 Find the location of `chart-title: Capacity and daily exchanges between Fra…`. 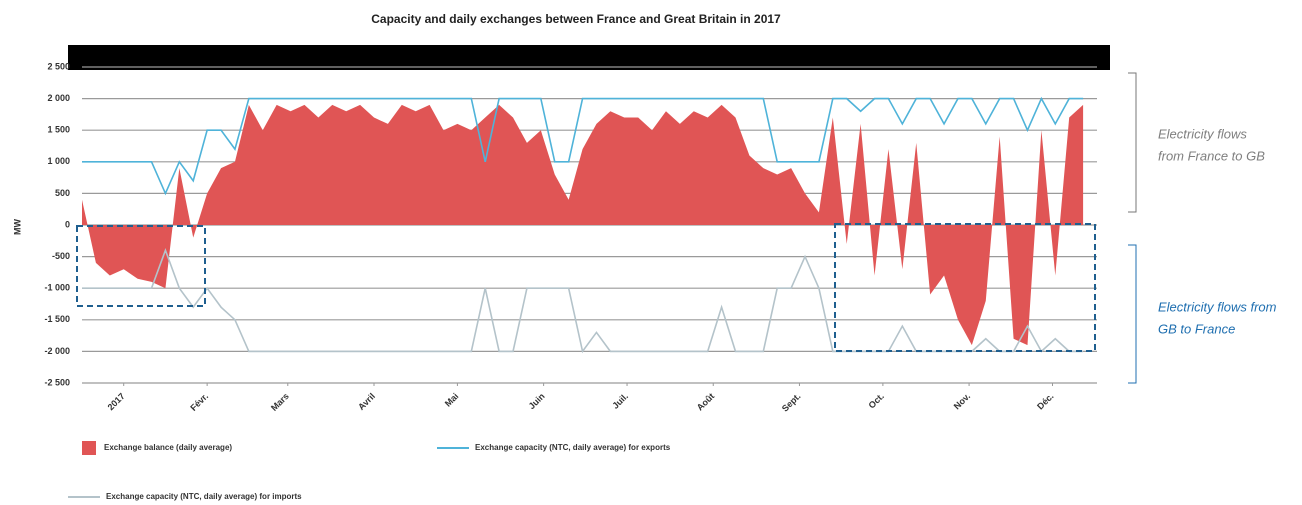

chart-title: Capacity and daily exchanges between Fra… is located at coordinates (576, 19).